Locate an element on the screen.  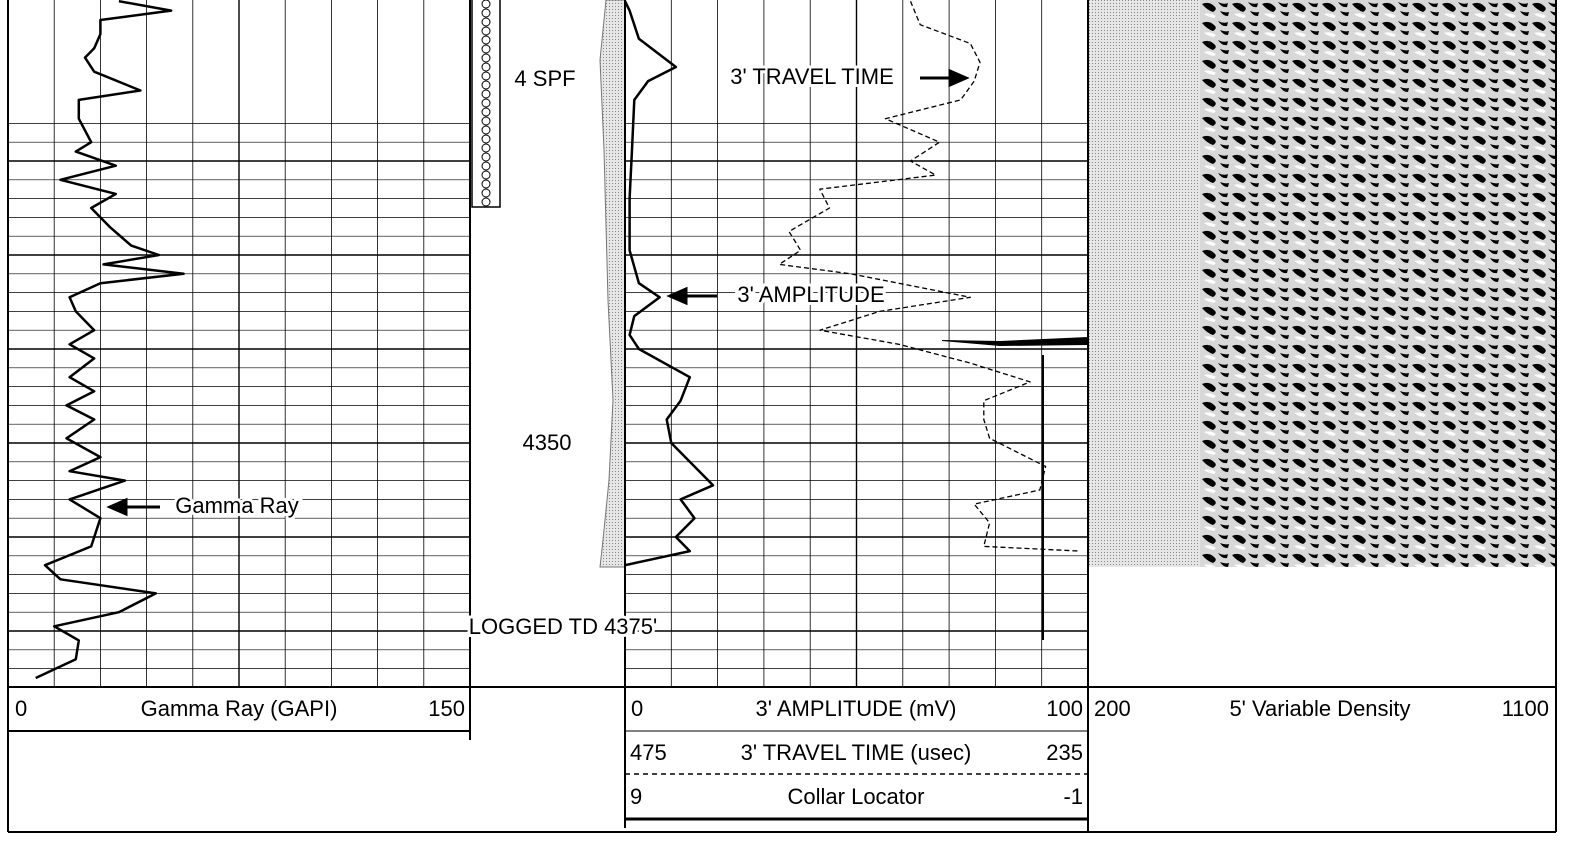
scale-min: 475 is located at coordinates (648, 752).